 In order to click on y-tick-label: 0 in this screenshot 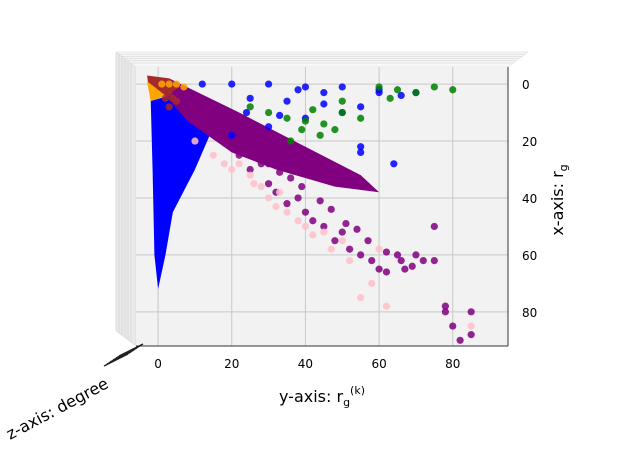, I will do `click(158, 364)`.